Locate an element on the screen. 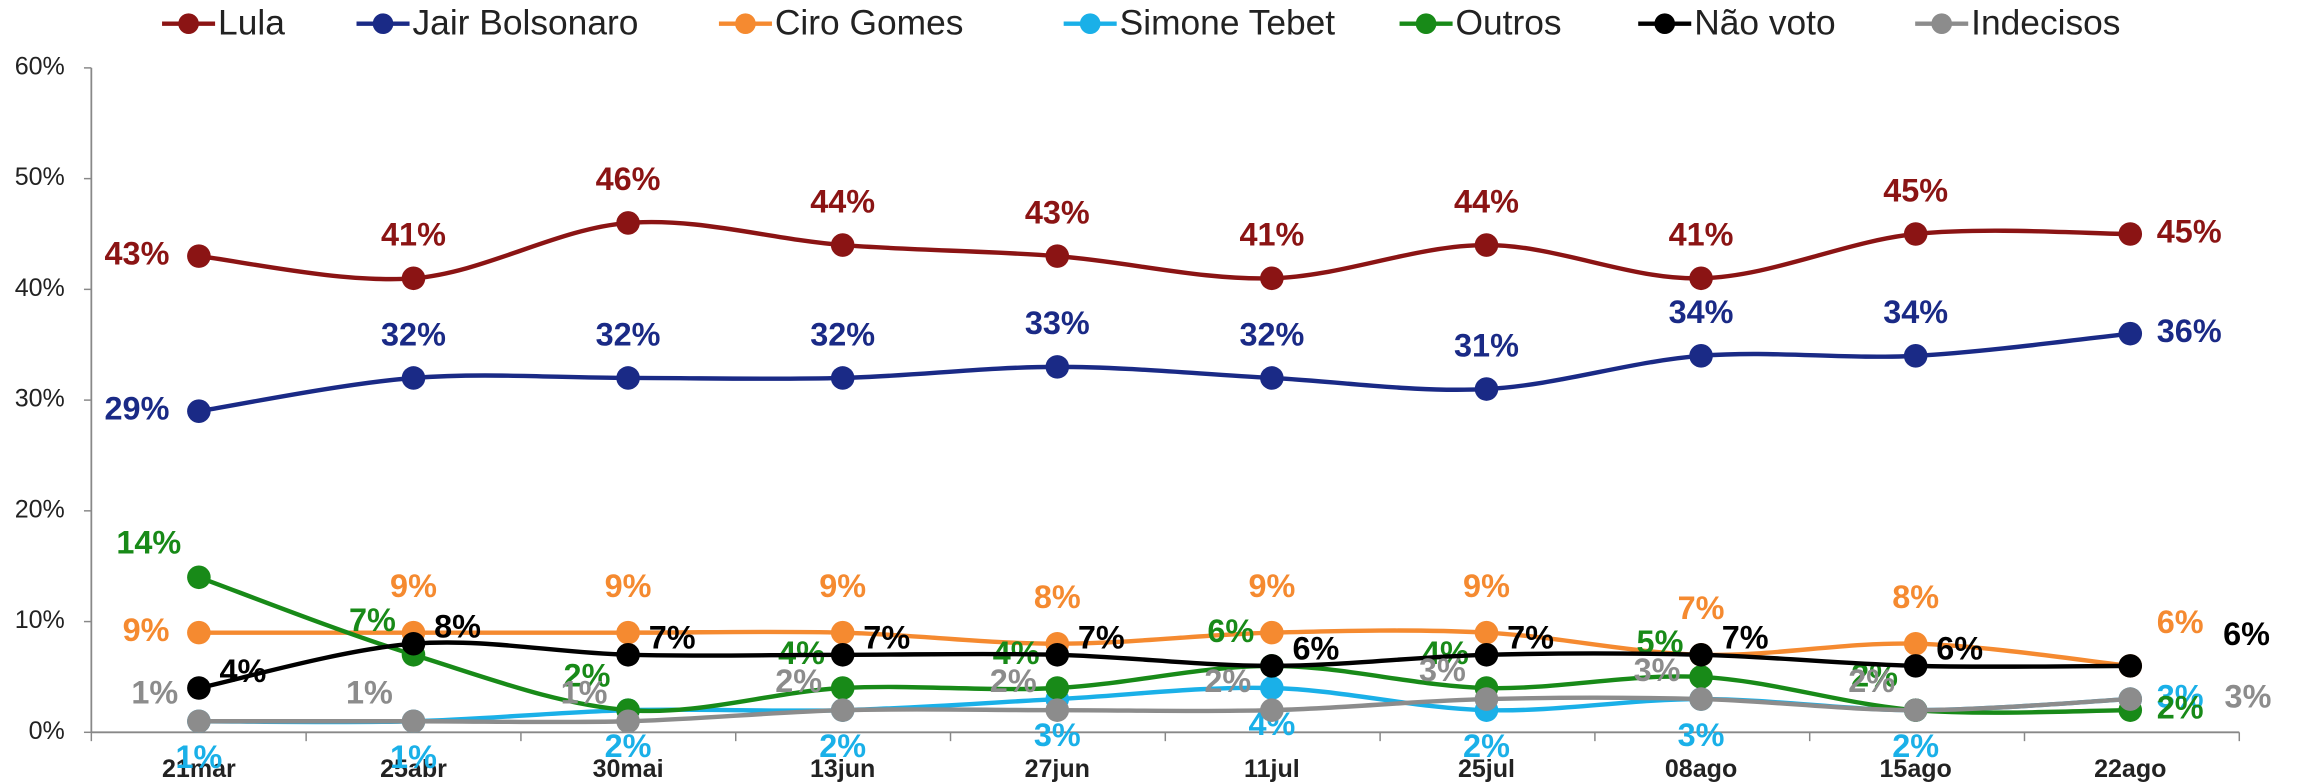 The image size is (2310, 784). data-label: 14% is located at coordinates (148, 542).